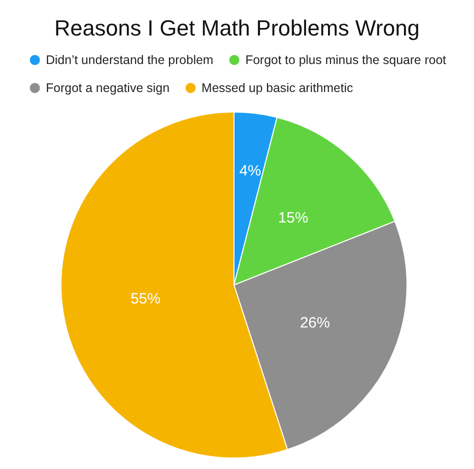 This screenshot has height=469, width=474. Describe the element at coordinates (293, 217) in the screenshot. I see `data-label: 15%` at that location.